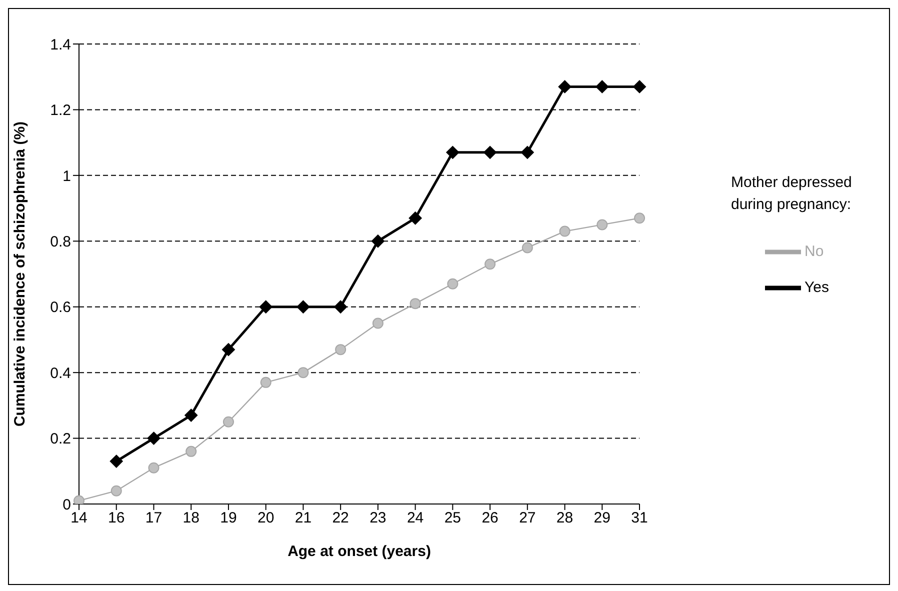  I want to click on x-tick-label: 23, so click(378, 518).